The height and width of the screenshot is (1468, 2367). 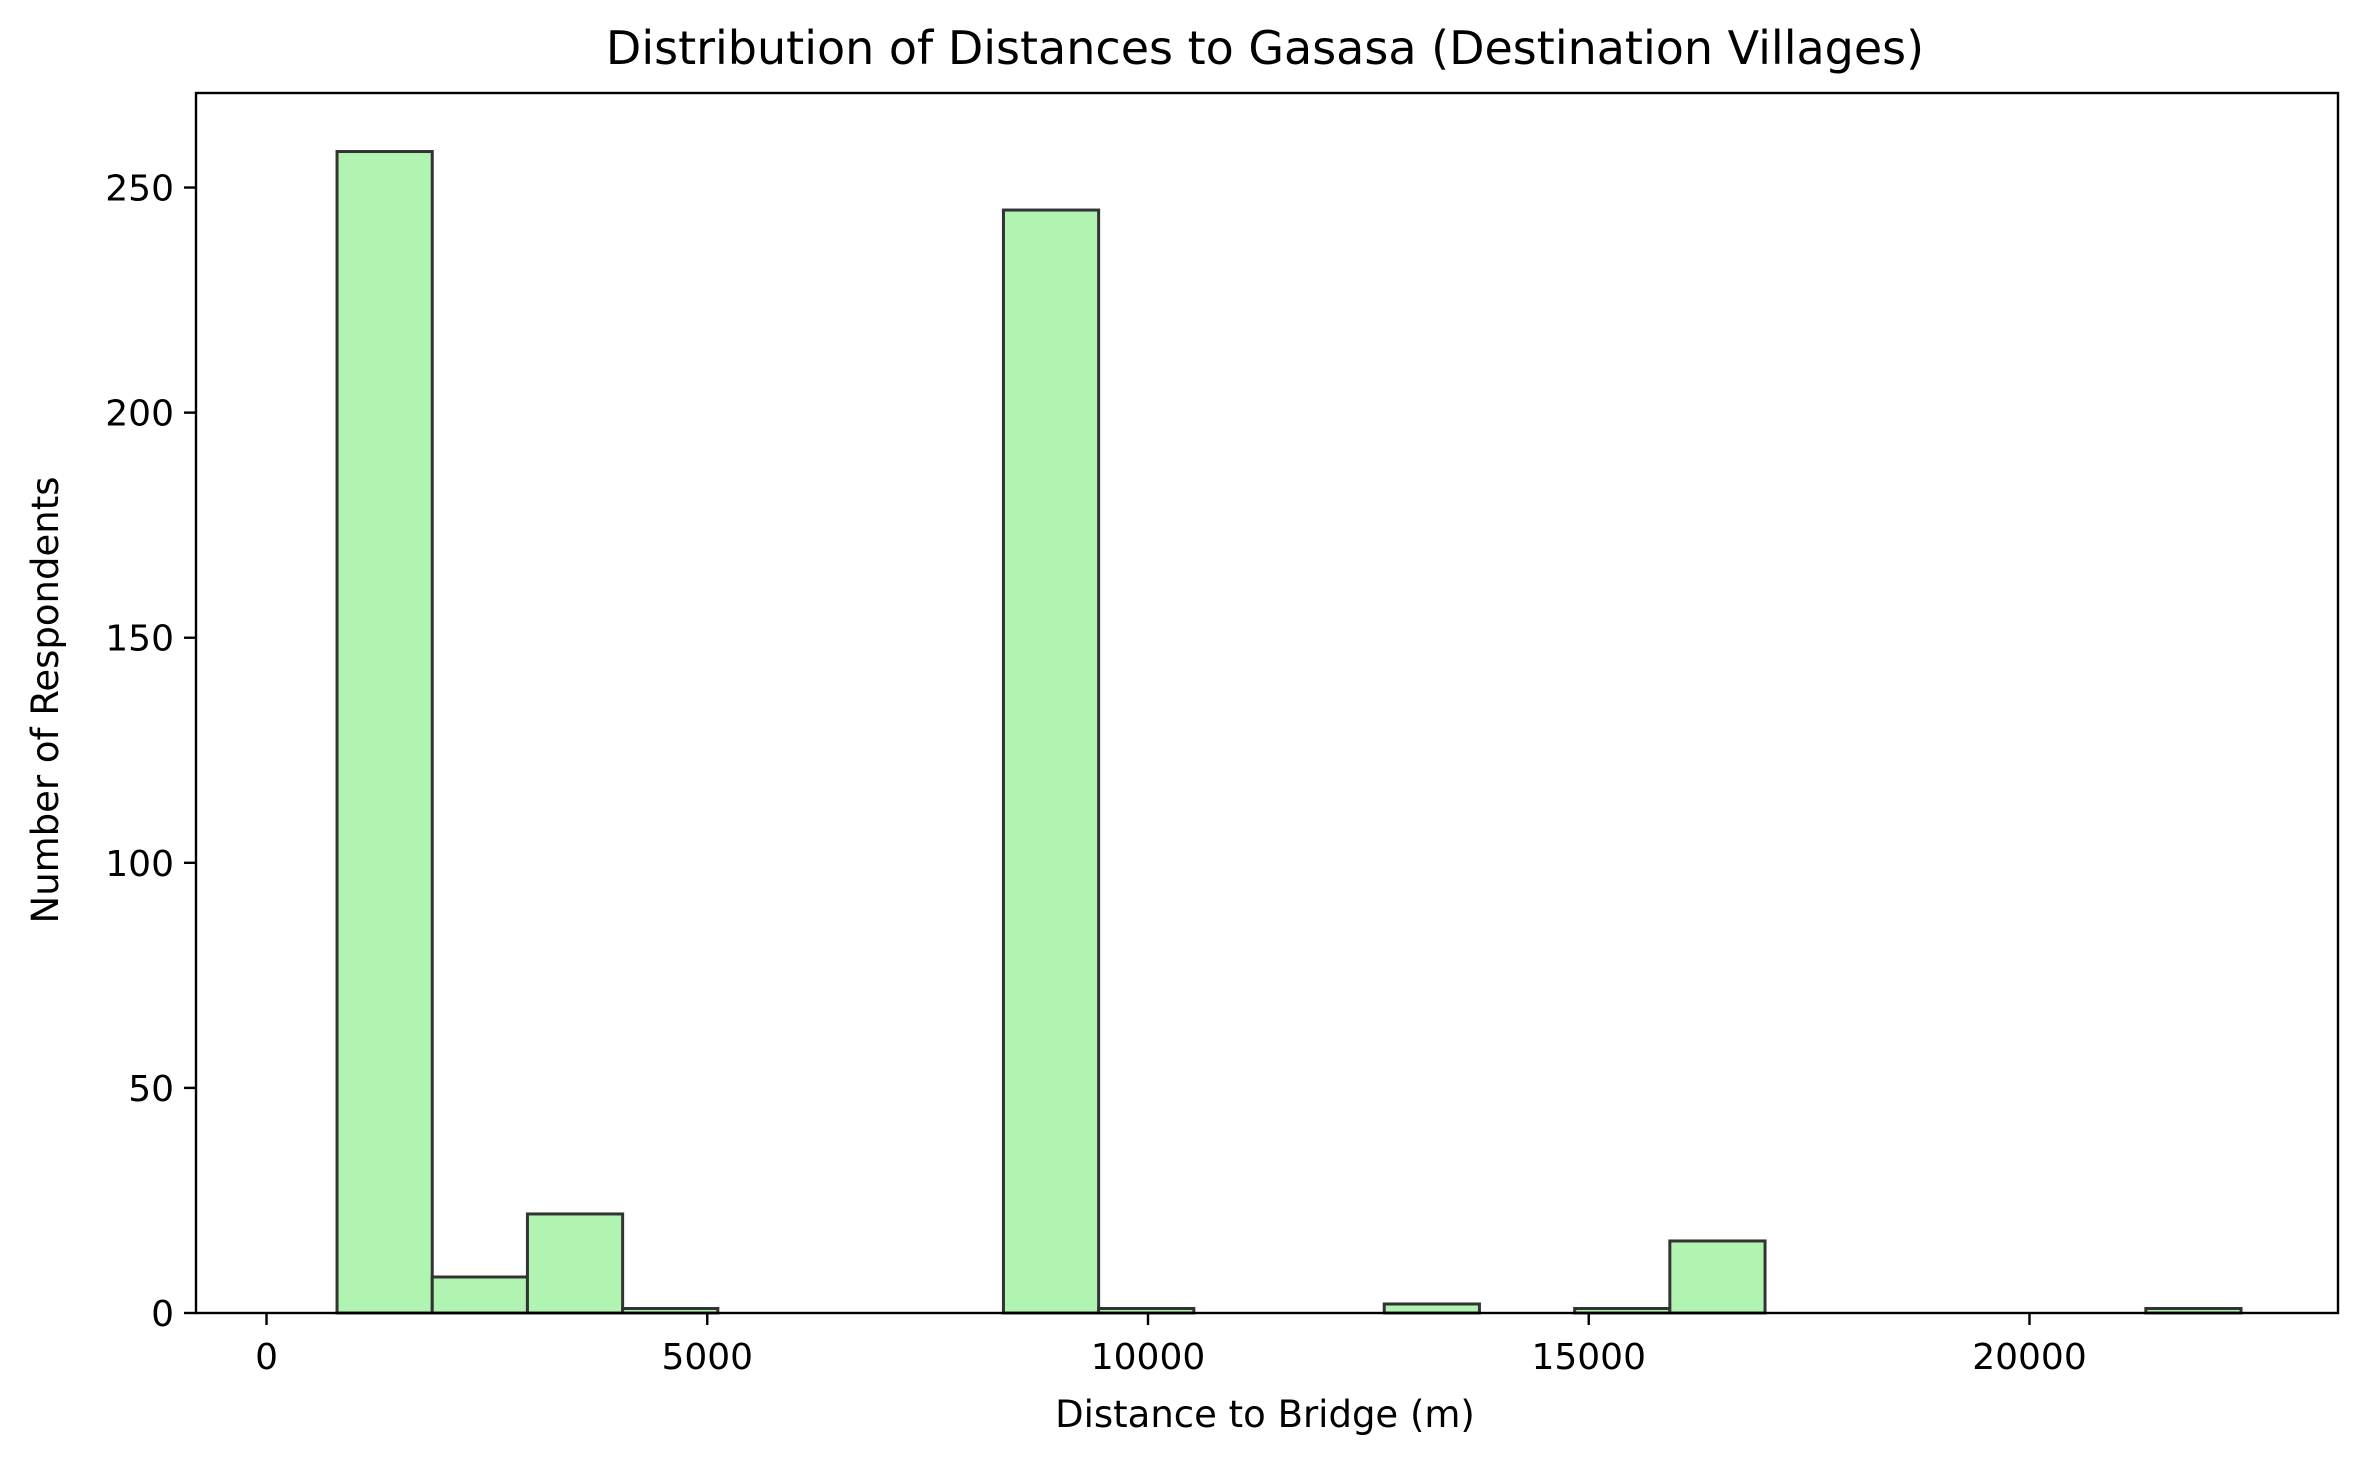 What do you see at coordinates (1148, 1357) in the screenshot?
I see `x-tick-label: 10000` at bounding box center [1148, 1357].